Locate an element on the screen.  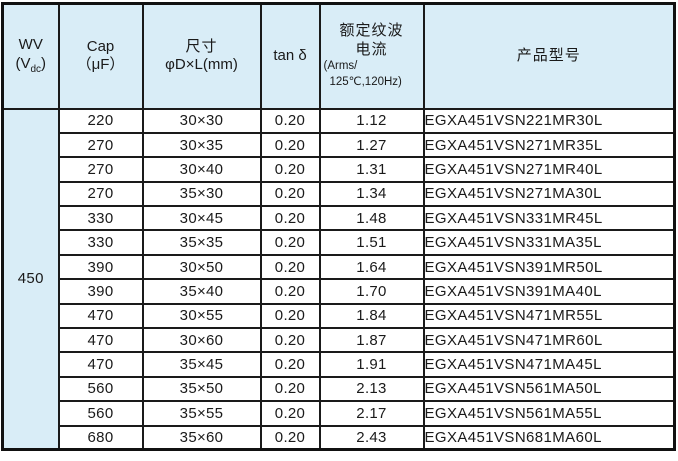
header-ripple-line2: 电流 is located at coordinates (371, 49).